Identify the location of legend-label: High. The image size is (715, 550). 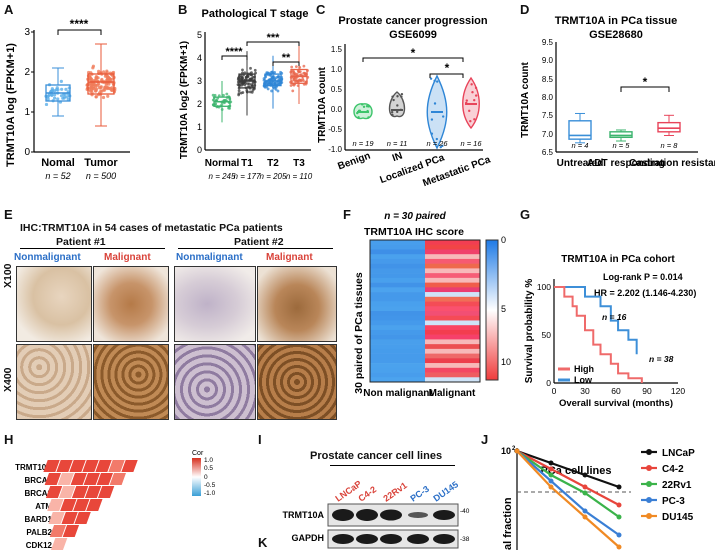
(584, 369).